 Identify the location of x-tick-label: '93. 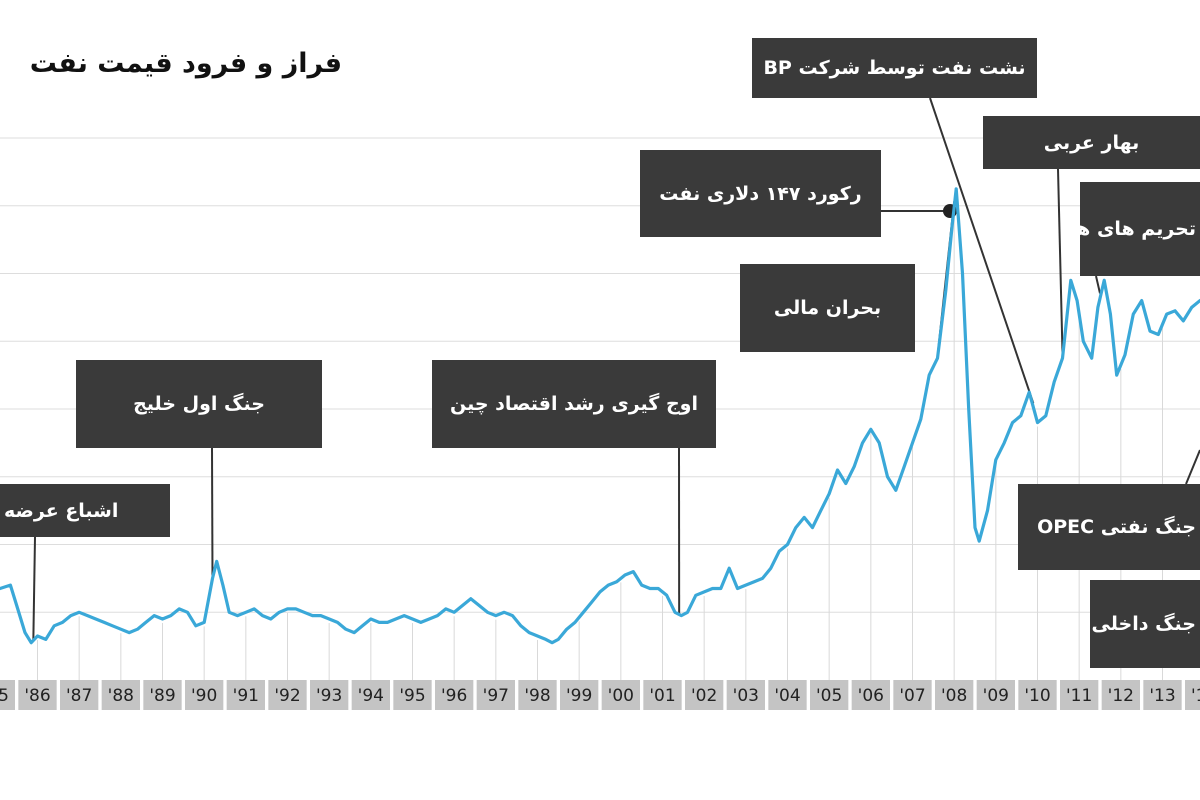
(329, 696).